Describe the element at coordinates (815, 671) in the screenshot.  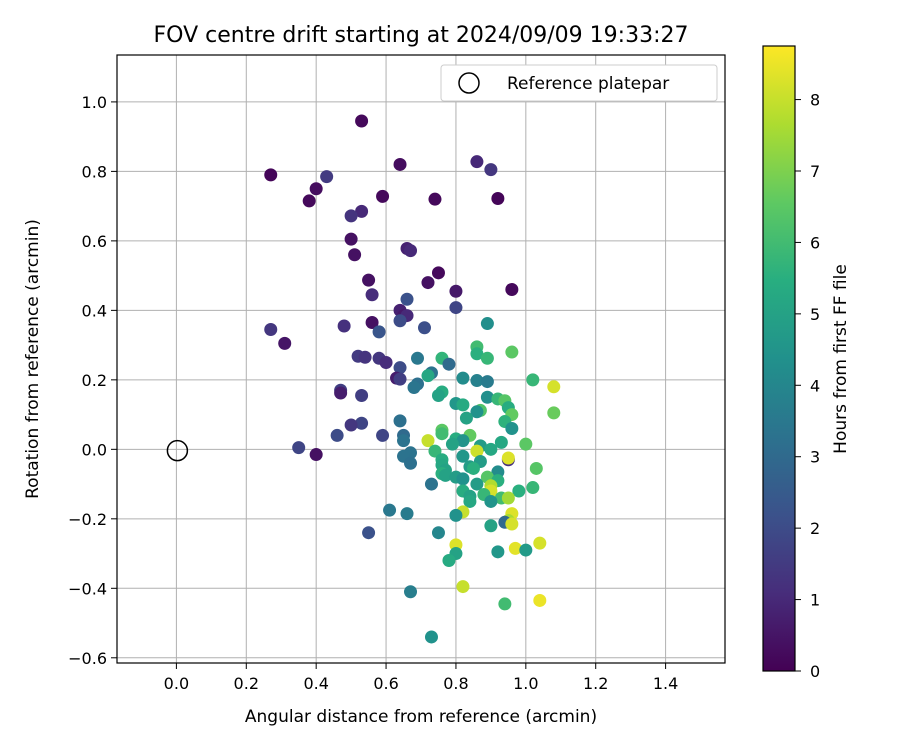
I see `colorbar-tick-label: 0` at that location.